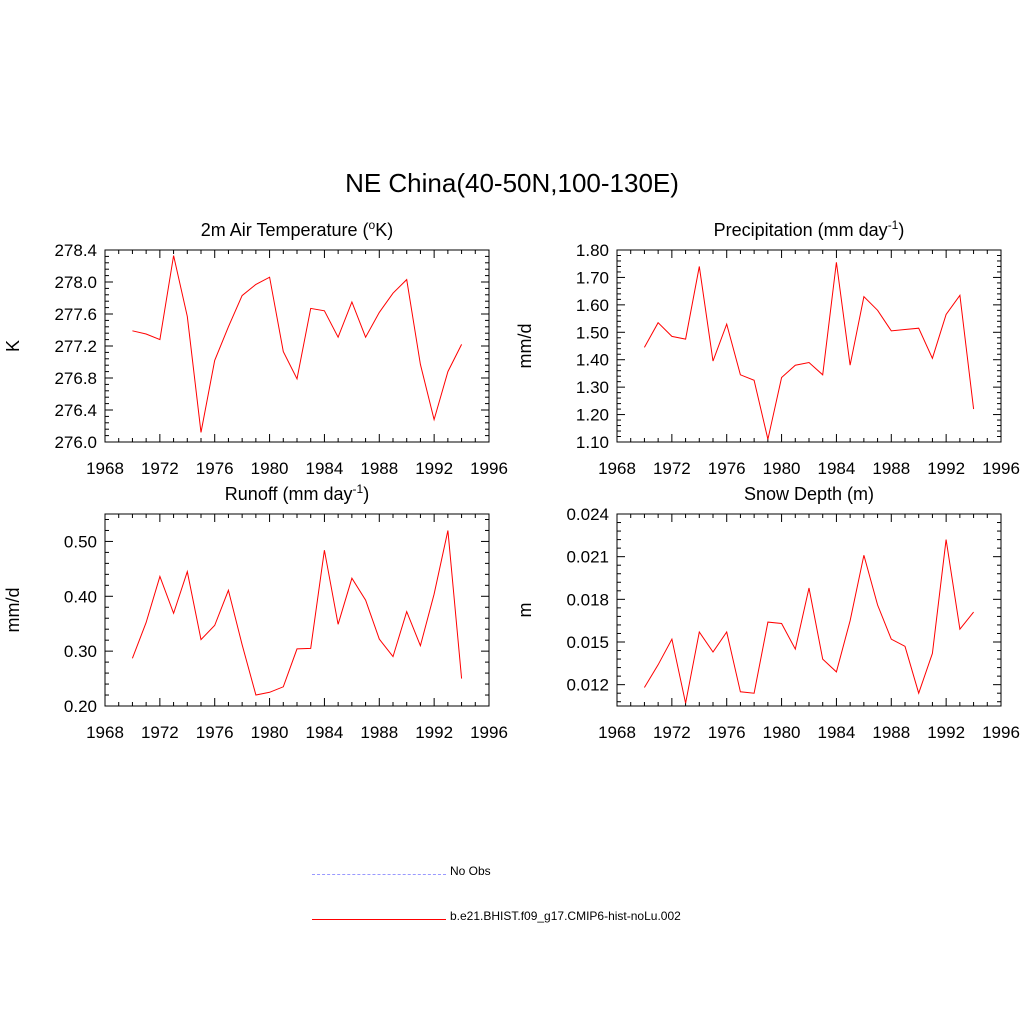 The width and height of the screenshot is (1024, 1024). Describe the element at coordinates (75, 314) in the screenshot. I see `y-tick-label: 277.6` at that location.